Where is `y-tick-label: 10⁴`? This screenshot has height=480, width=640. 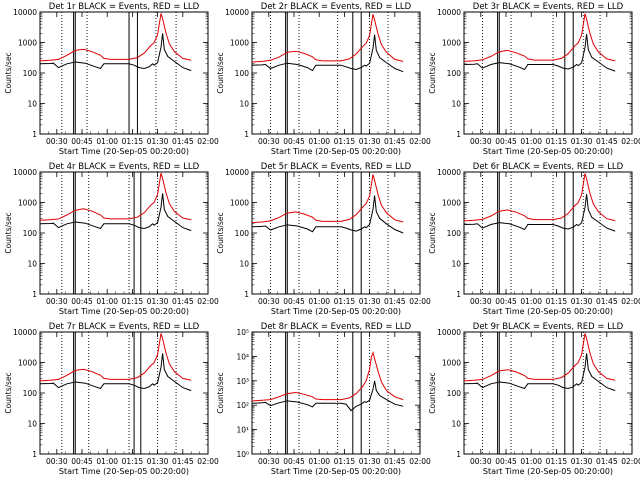
y-tick-label: 10⁴ is located at coordinates (242, 356).